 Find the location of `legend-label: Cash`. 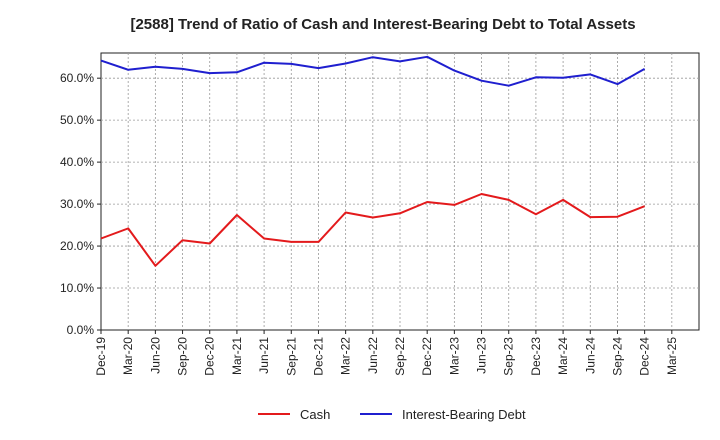

legend-label: Cash is located at coordinates (315, 414).